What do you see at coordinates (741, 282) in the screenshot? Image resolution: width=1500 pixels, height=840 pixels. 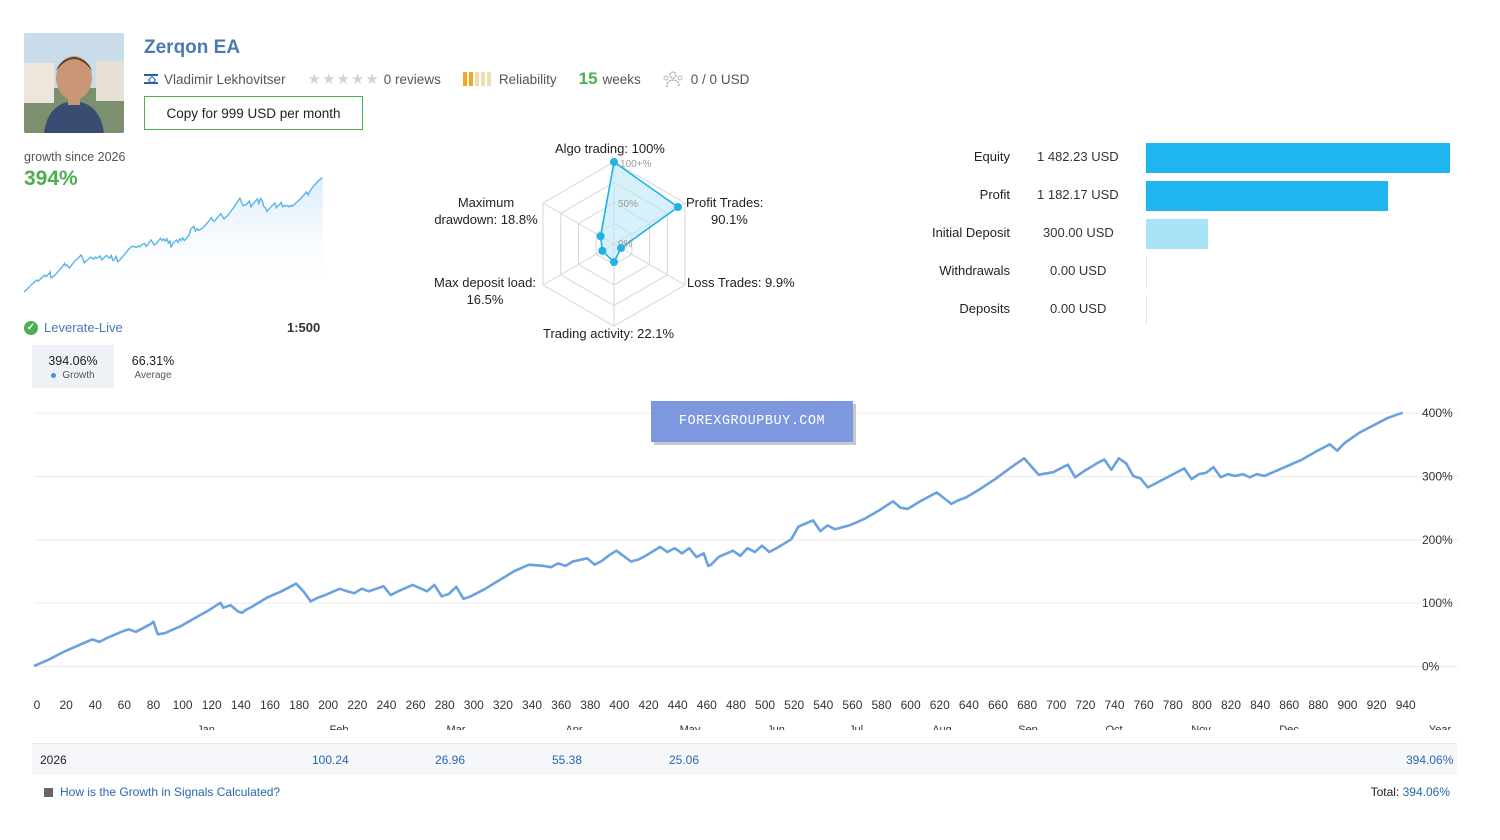 I see `radar-label-loss: Loss Trades: 9.9%` at bounding box center [741, 282].